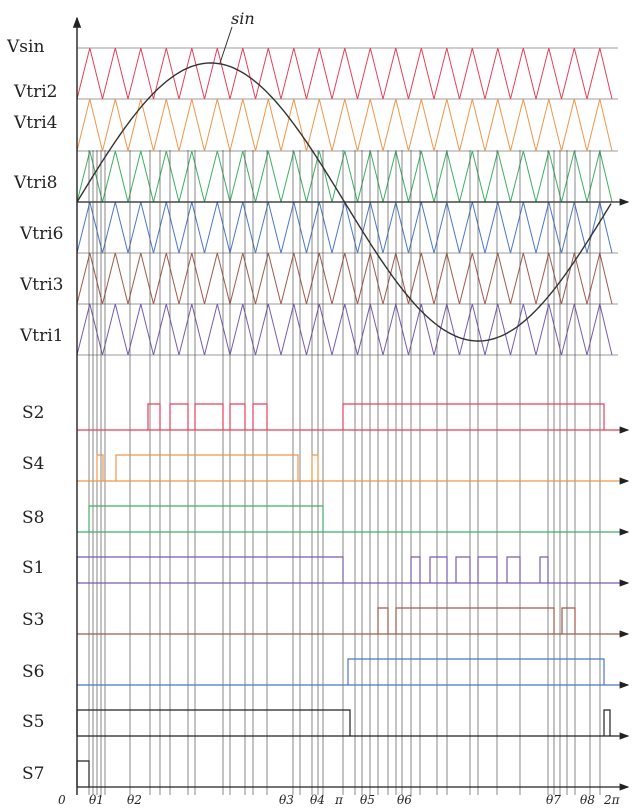 Image resolution: width=632 pixels, height=809 pixels. I want to click on tick-theta7: θ7, so click(553, 800).